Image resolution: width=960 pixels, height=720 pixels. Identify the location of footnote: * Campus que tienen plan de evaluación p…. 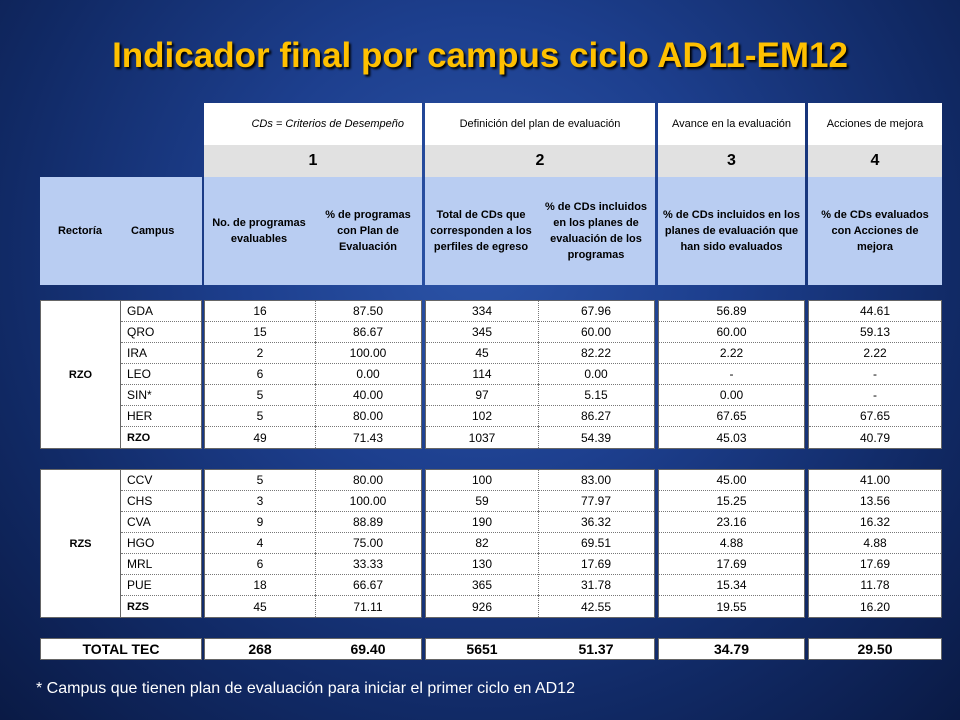
(305, 688).